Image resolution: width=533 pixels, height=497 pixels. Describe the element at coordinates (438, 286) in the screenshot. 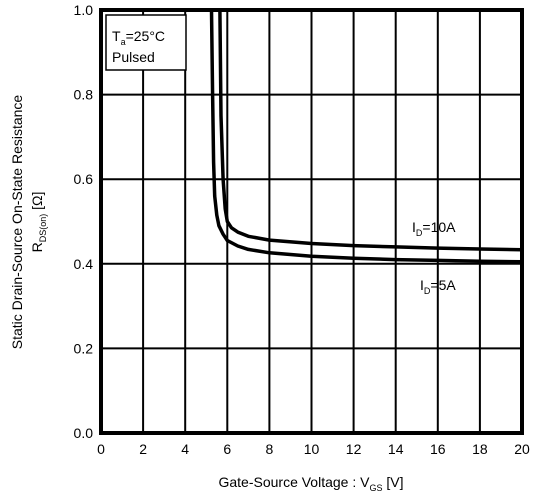

I see `series-label-id-5a: ID=5A` at that location.